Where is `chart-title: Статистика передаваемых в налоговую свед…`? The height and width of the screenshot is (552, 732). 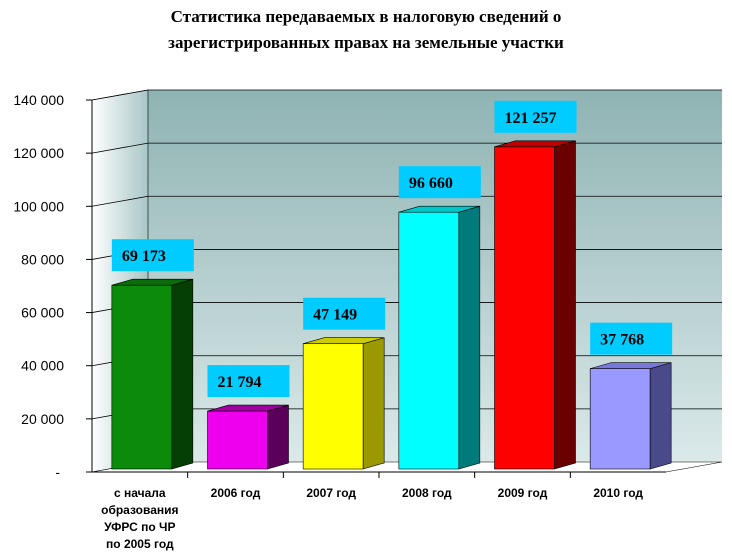 chart-title: Статистика передаваемых в налоговую свед… is located at coordinates (366, 30).